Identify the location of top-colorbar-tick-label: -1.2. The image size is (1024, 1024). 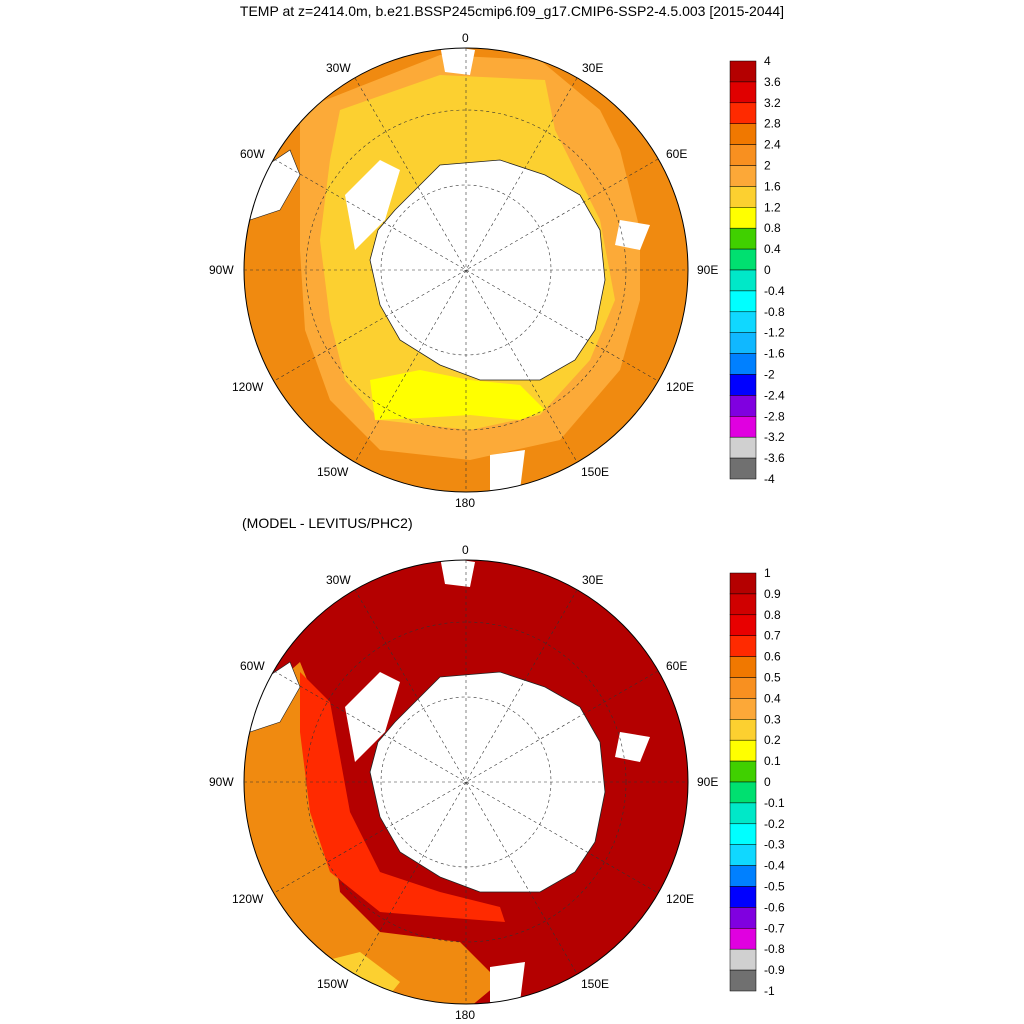
(774, 333).